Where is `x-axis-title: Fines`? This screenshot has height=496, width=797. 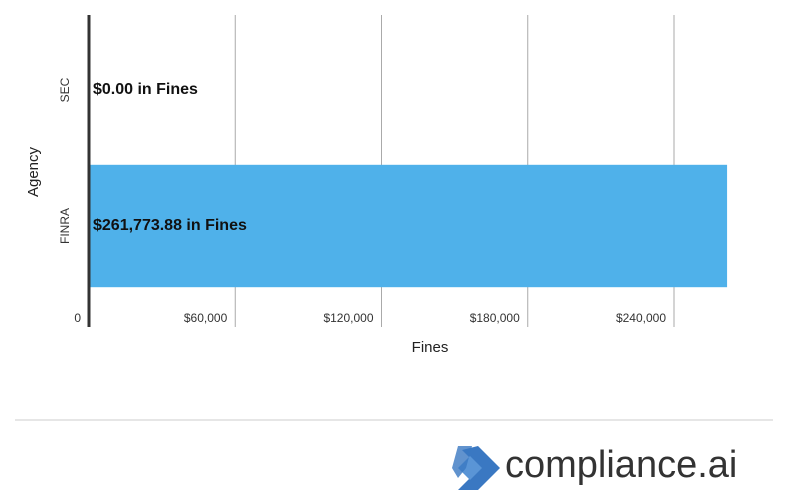 x-axis-title: Fines is located at coordinates (430, 347).